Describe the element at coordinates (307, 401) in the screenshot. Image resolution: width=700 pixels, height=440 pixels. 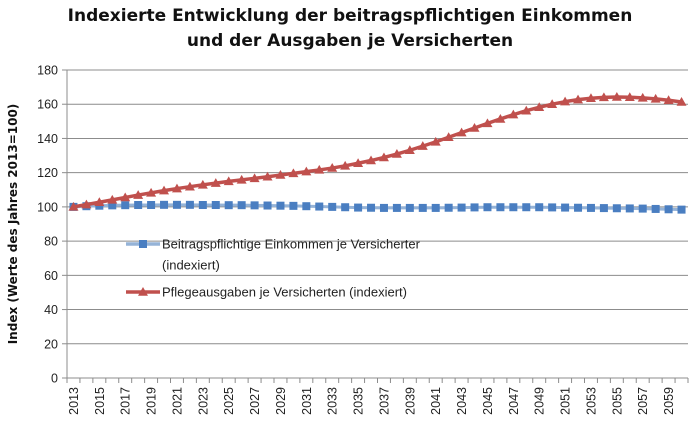
I see `x-tick-label: 2031` at that location.